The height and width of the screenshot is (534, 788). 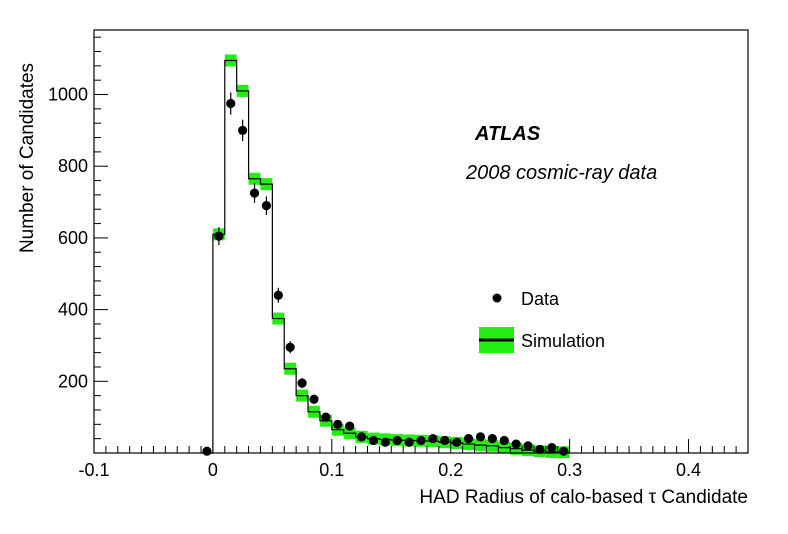 I want to click on legend-simulation-label: Simulation, so click(x=563, y=341).